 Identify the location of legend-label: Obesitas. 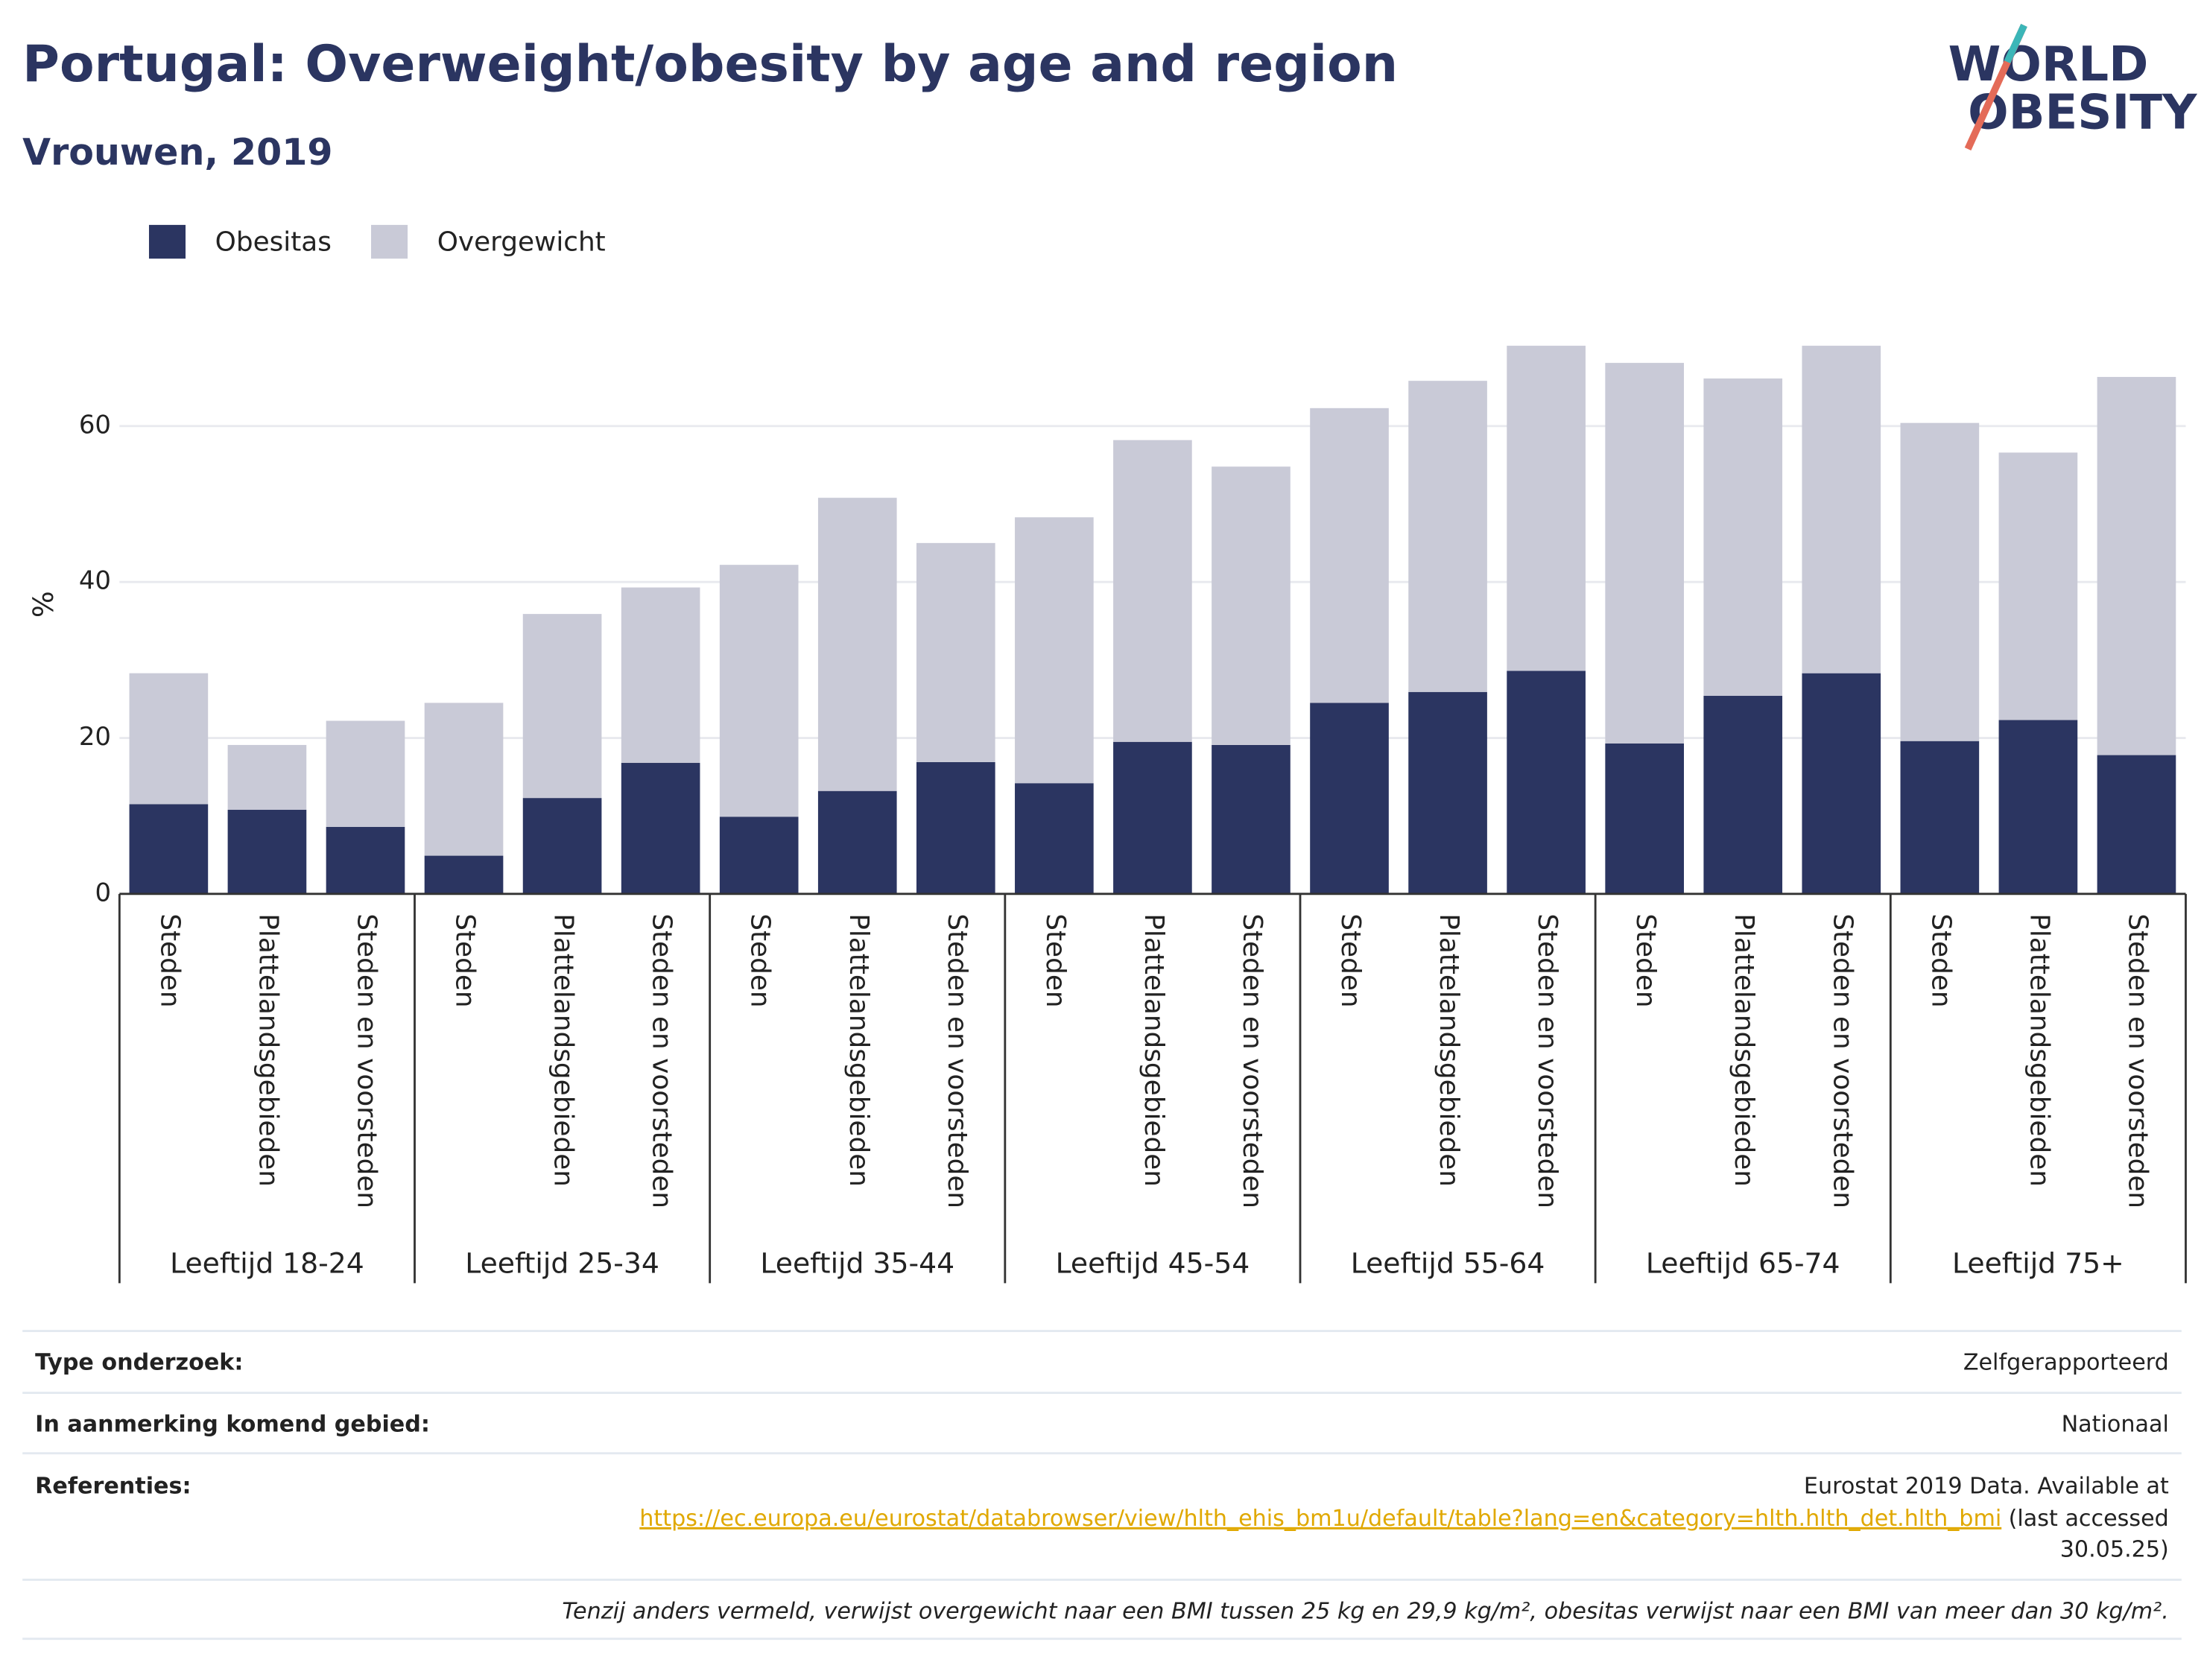
(273, 241).